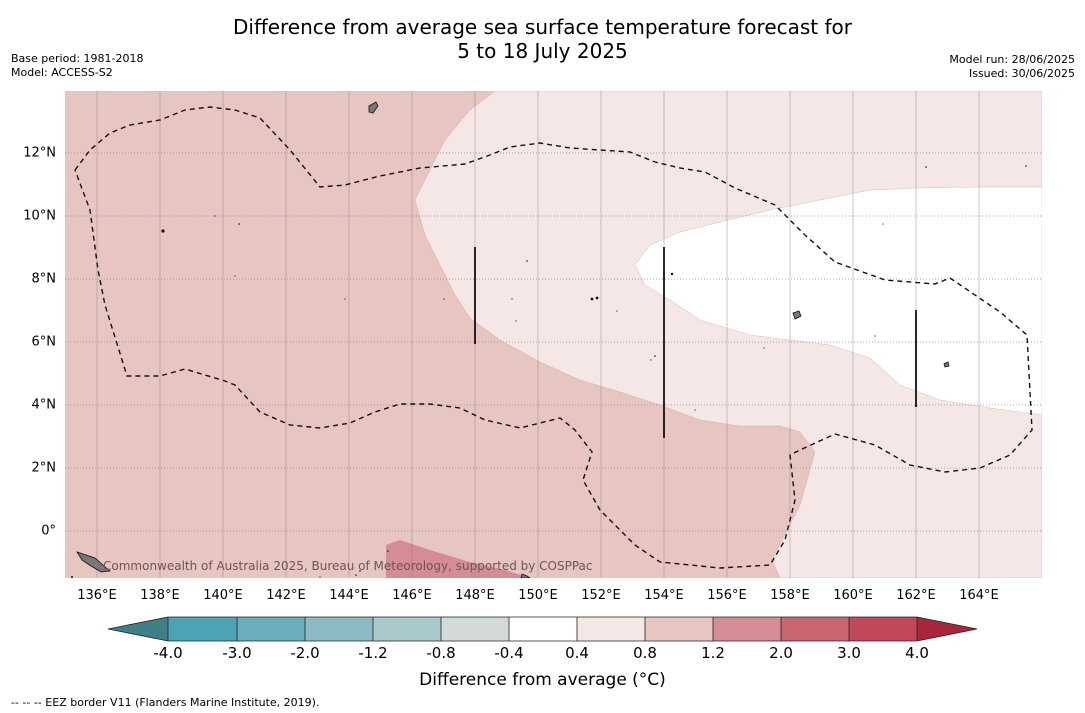  Describe the element at coordinates (601, 595) in the screenshot. I see `lon-label-152e: 152°E` at that location.